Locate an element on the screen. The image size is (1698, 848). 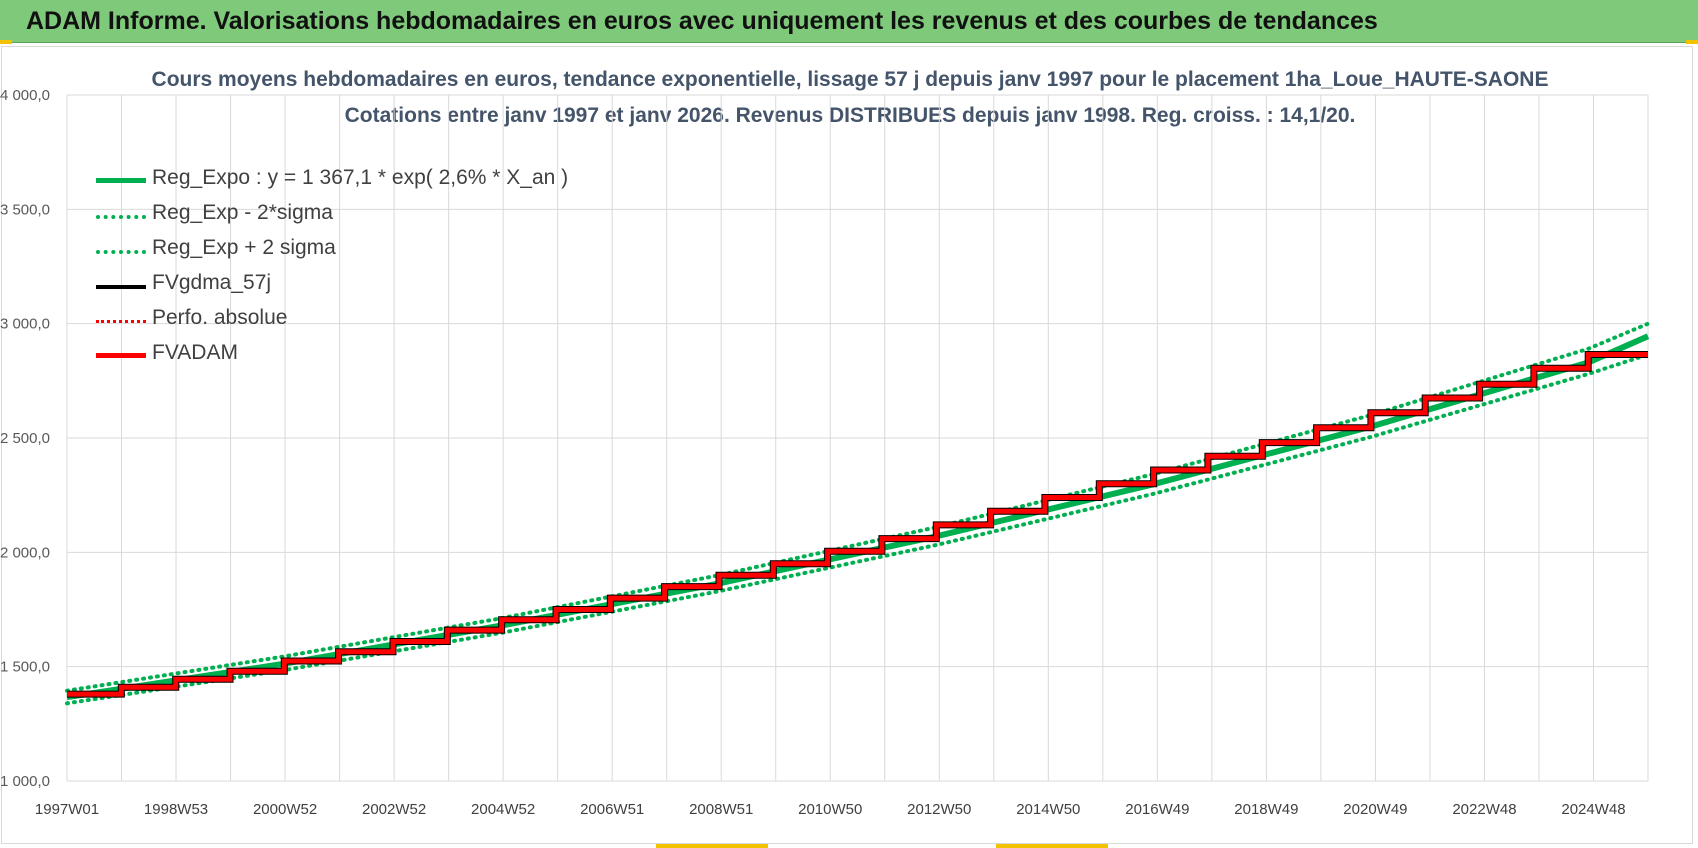
legend-label: Reg_Exp - 2*sigma is located at coordinates (242, 212).